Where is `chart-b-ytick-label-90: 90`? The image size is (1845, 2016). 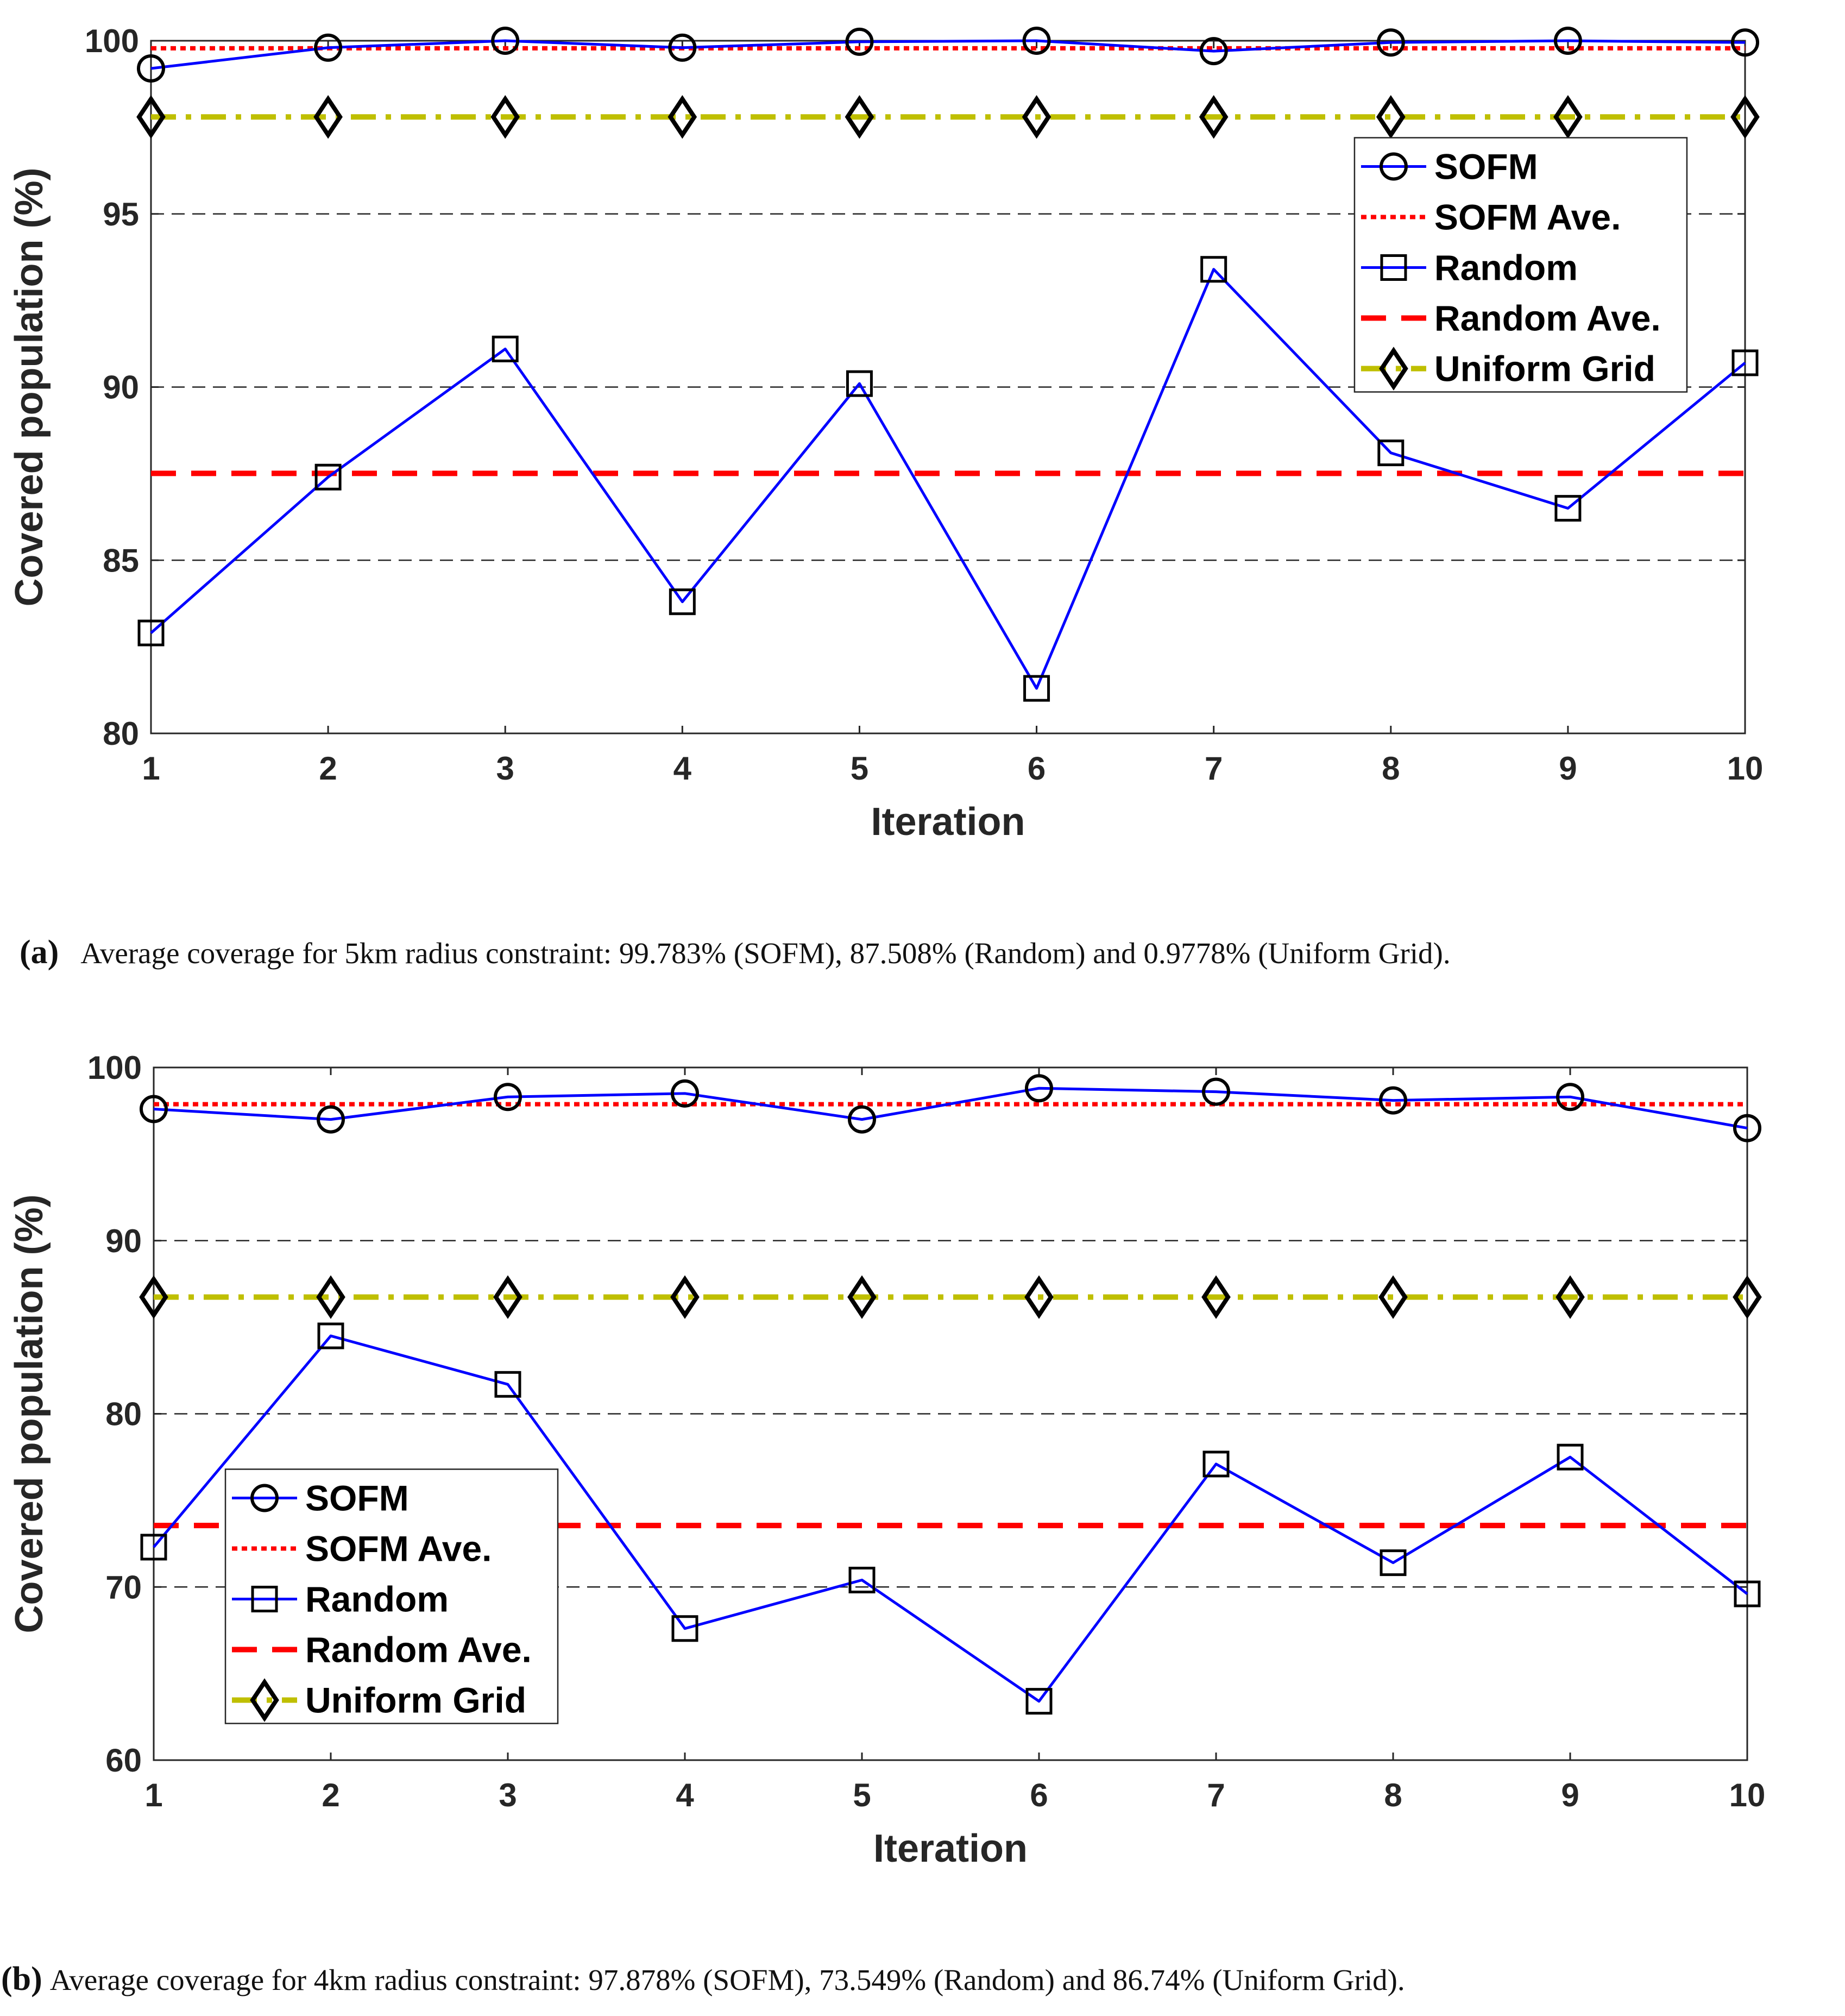
chart-b-ytick-label-90: 90 is located at coordinates (123, 1241).